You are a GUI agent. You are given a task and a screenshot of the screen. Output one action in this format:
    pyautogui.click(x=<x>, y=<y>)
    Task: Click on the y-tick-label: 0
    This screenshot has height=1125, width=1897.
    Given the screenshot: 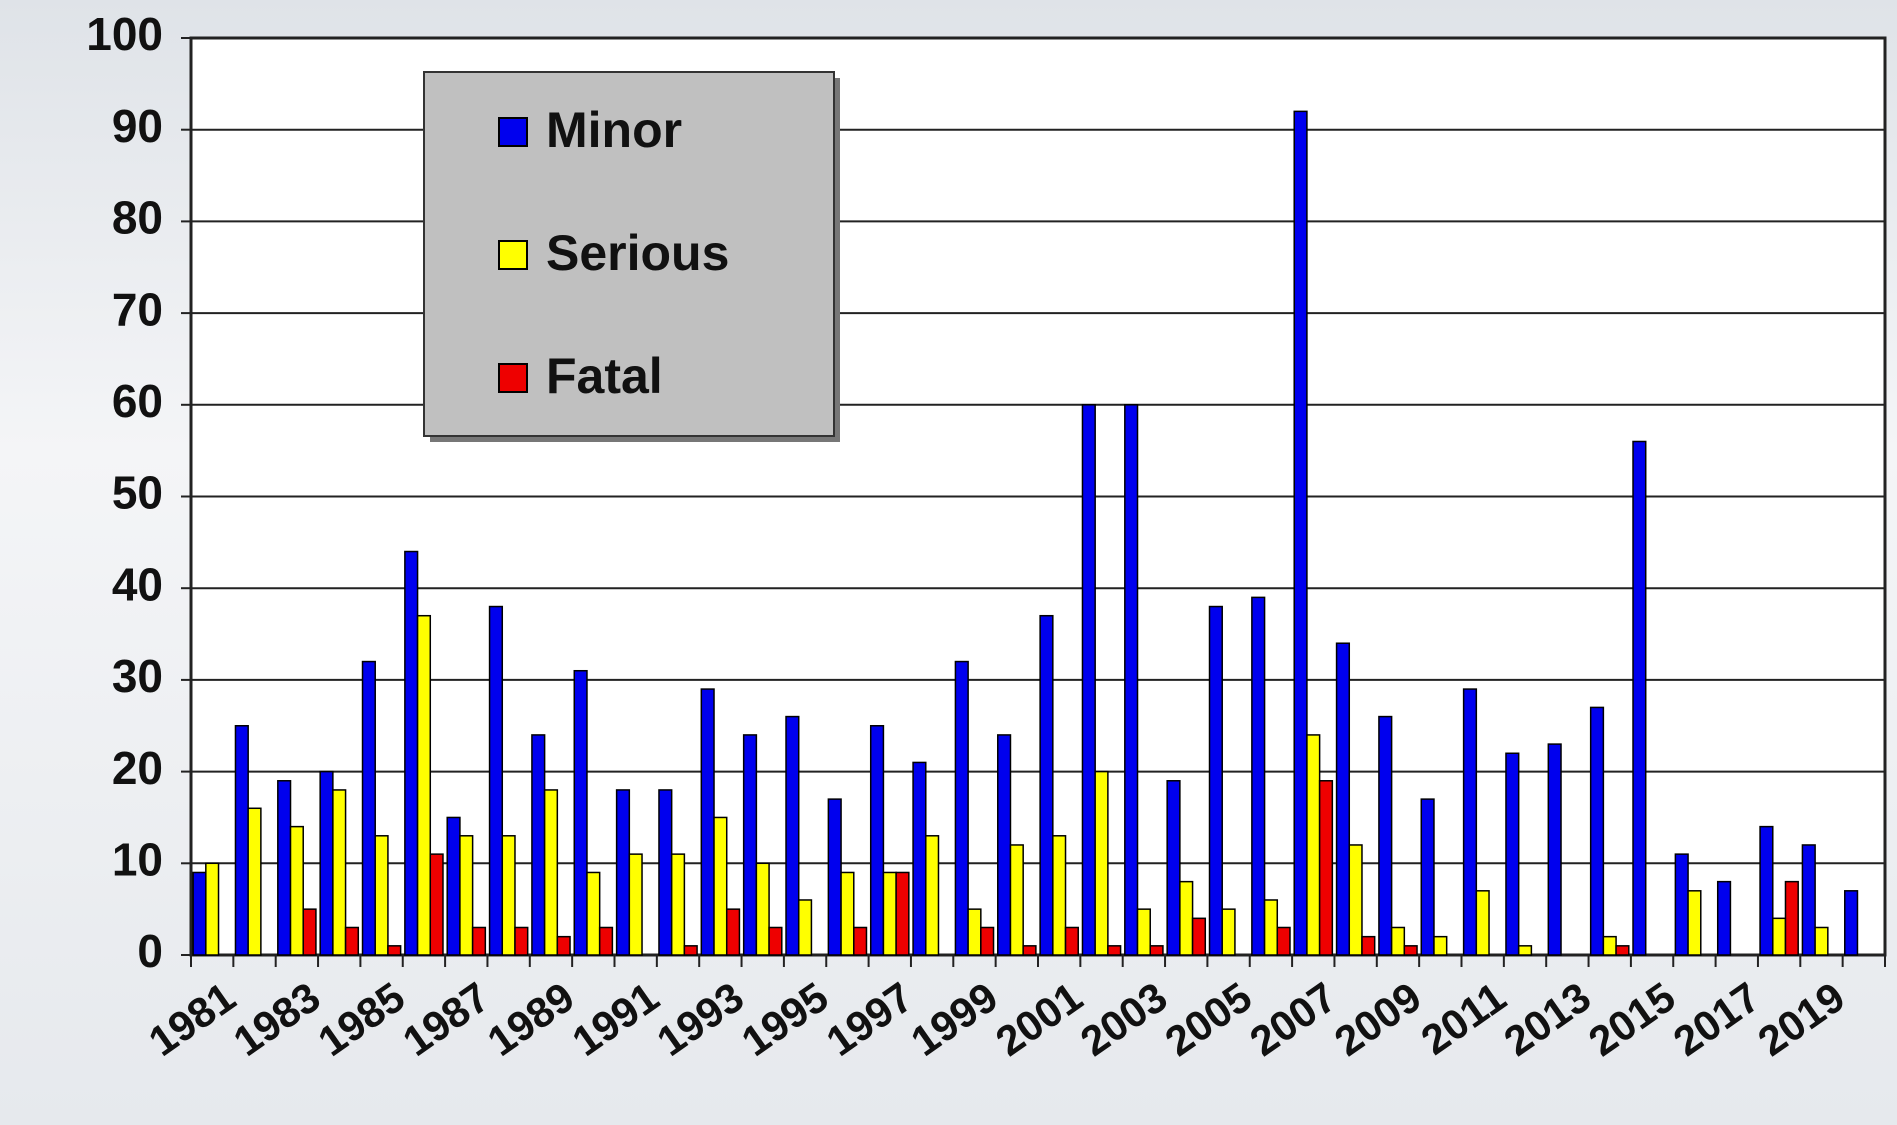 What is the action you would take?
    pyautogui.click(x=150, y=951)
    